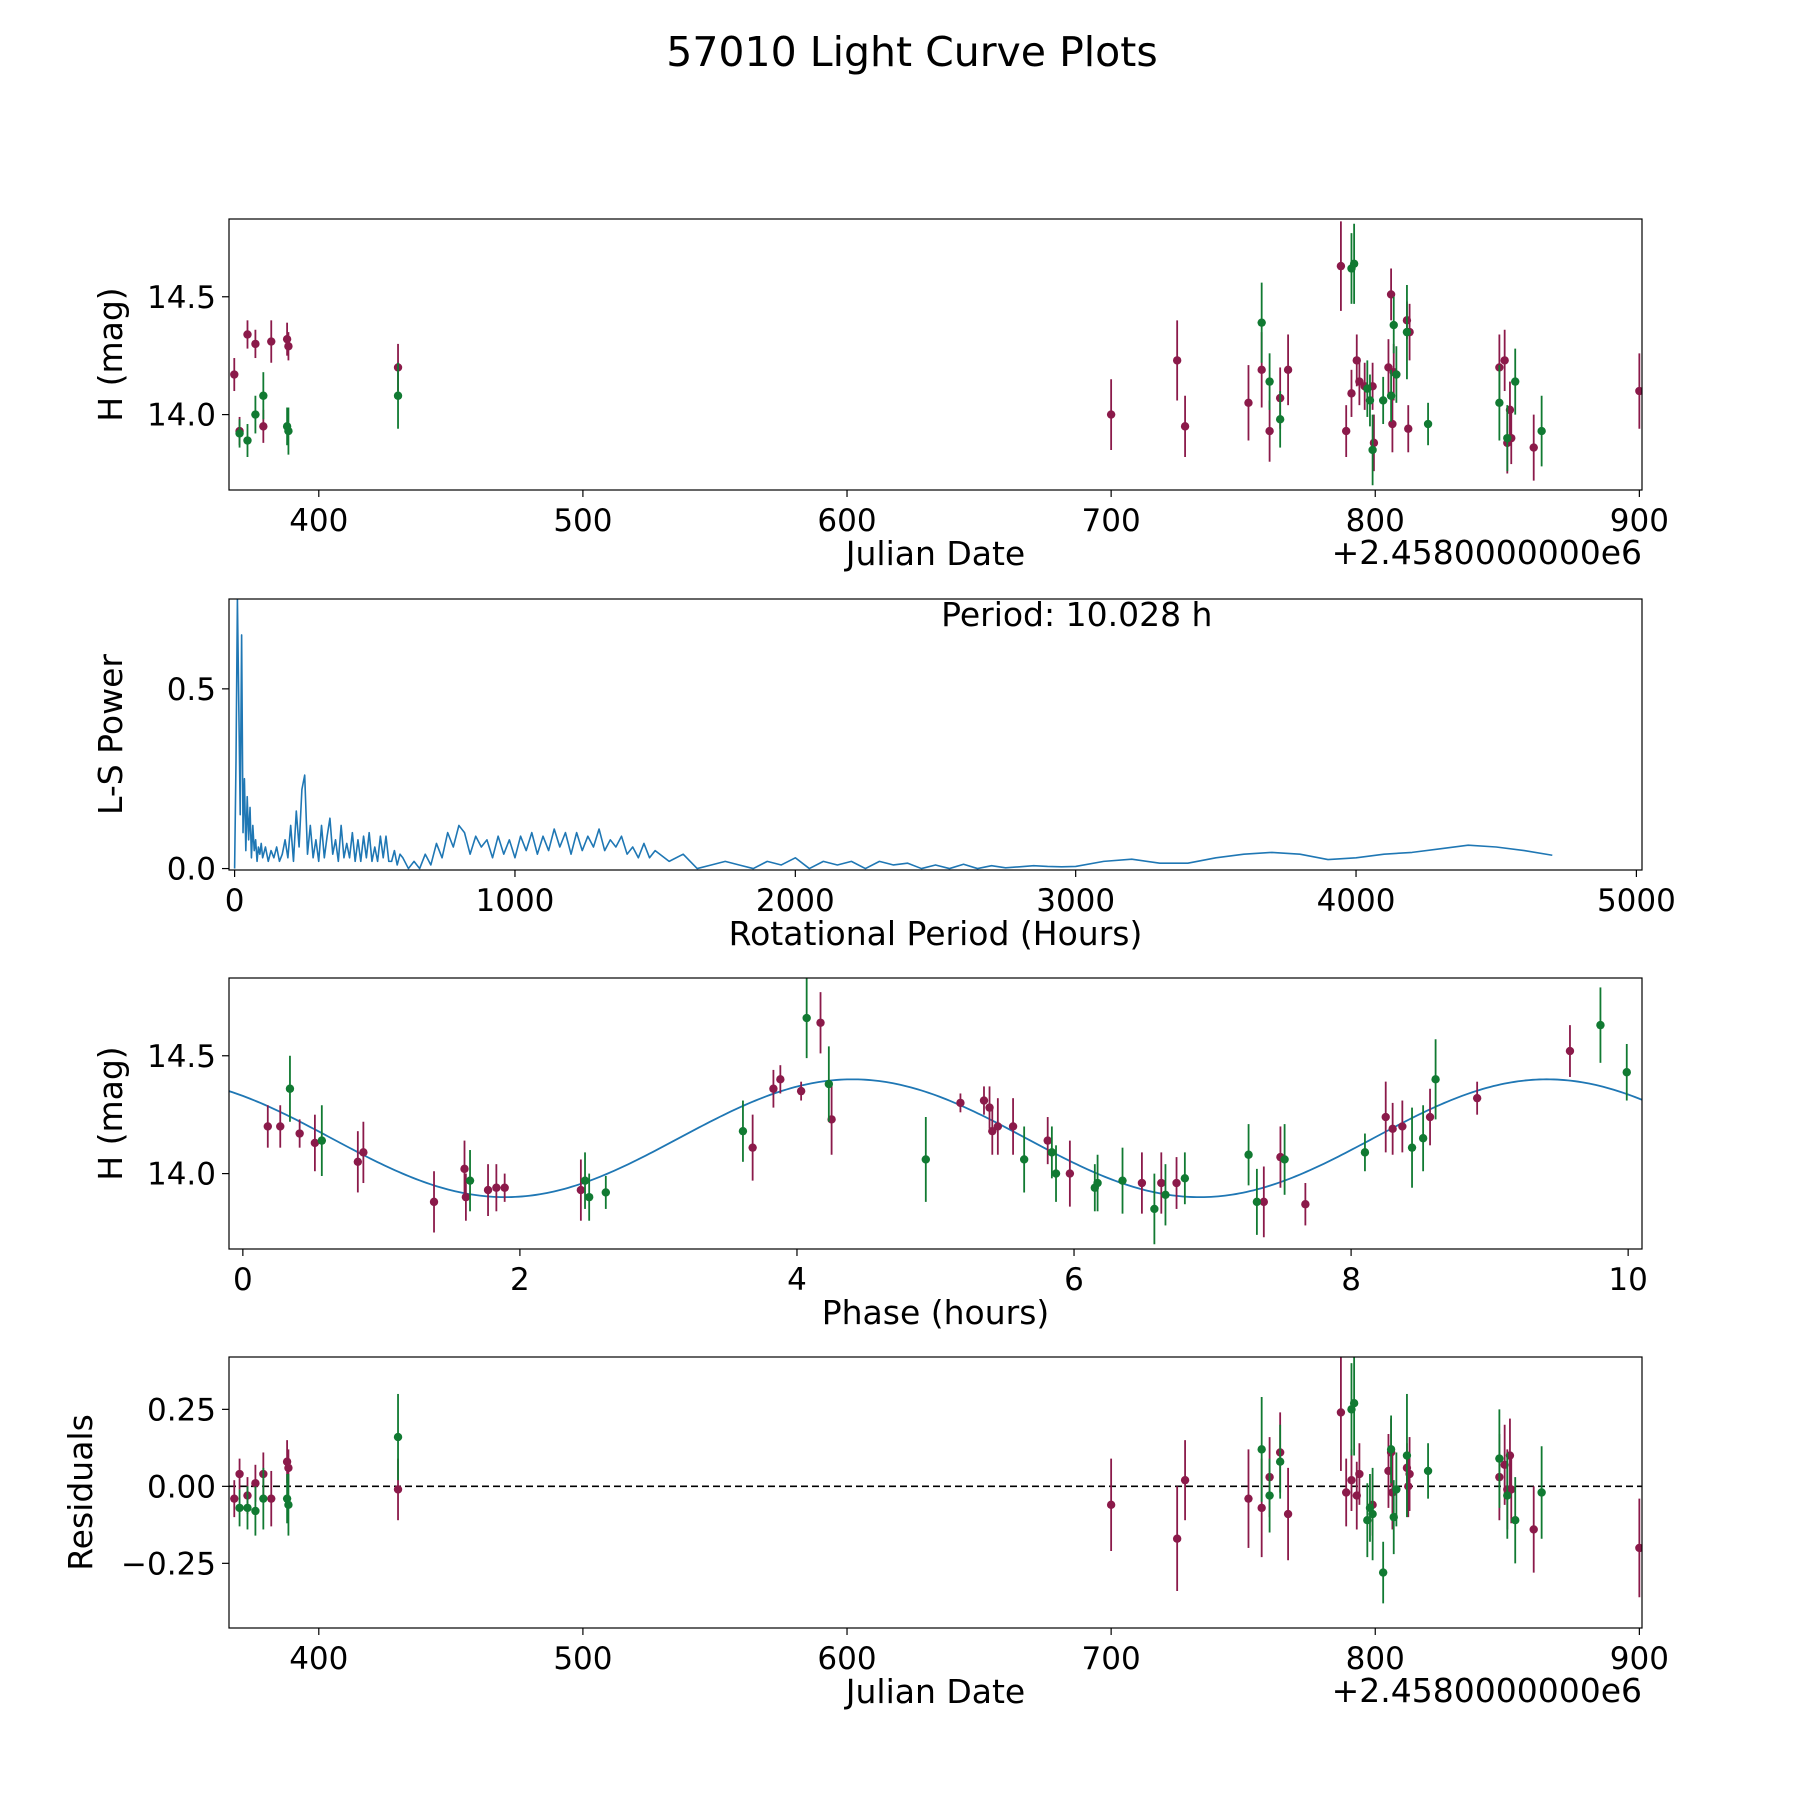 This screenshot has width=1800, height=1800. What do you see at coordinates (110, 1113) in the screenshot?
I see `y-axis-label: H (mag)` at bounding box center [110, 1113].